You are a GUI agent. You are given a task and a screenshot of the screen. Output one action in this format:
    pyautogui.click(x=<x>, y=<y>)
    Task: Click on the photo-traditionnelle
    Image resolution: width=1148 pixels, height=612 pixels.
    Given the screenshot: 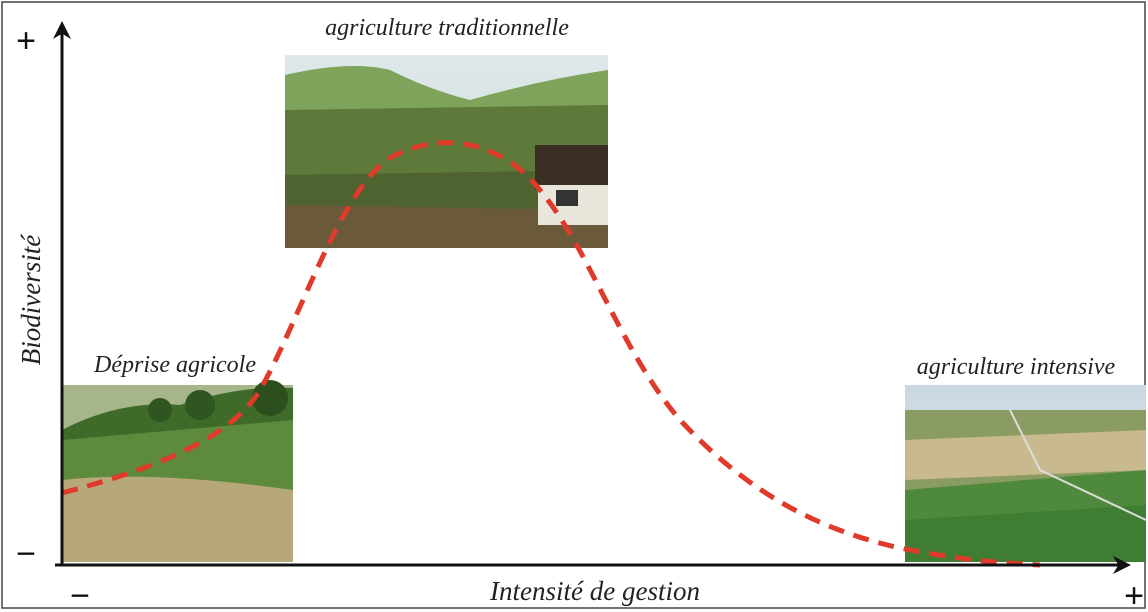 What is the action you would take?
    pyautogui.click(x=446, y=151)
    